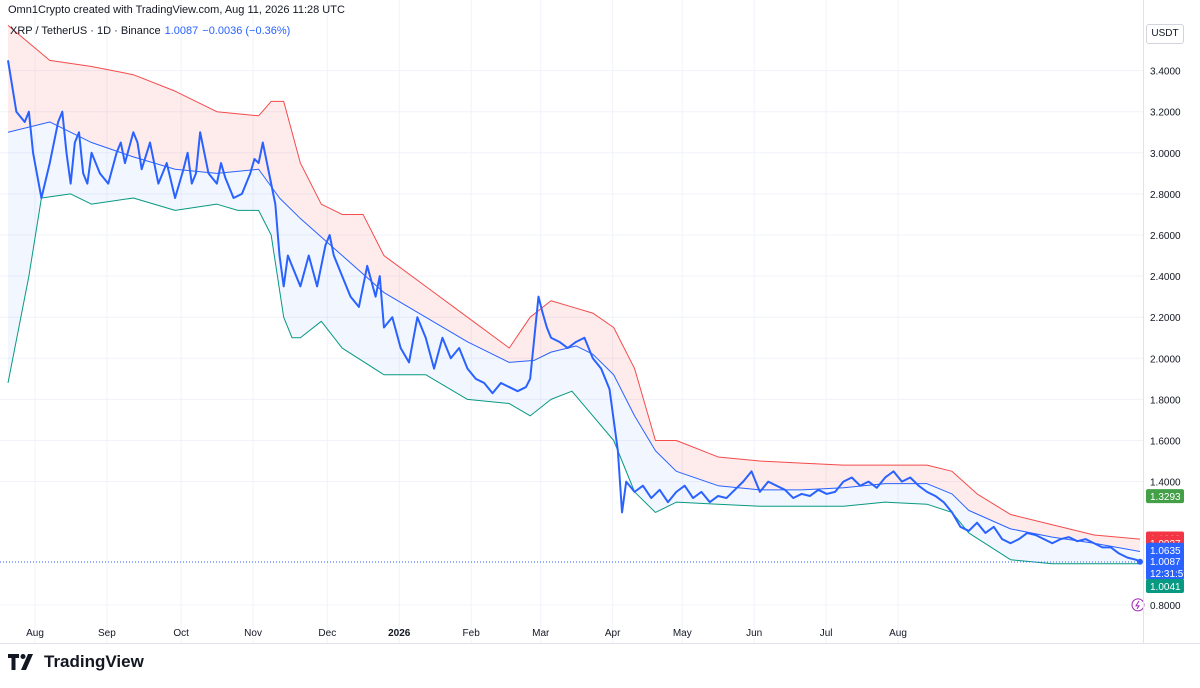 This screenshot has width=1200, height=688. I want to click on x-axis: Aug Sep Oct Nov Dec 2026 Feb Mar Apr May Jun Jul Aug, so click(466, 633).